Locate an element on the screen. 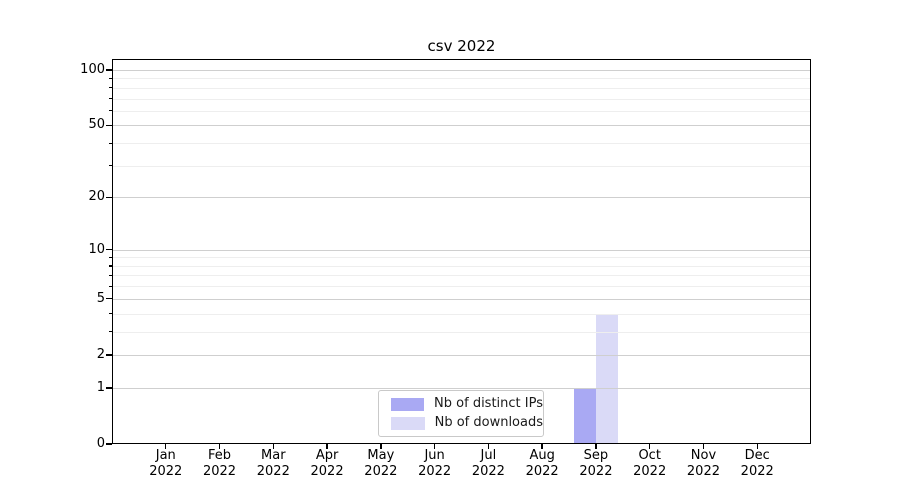 Image resolution: width=900 pixels, height=500 pixels. x-tick-label: Jun 2022 is located at coordinates (435, 463).